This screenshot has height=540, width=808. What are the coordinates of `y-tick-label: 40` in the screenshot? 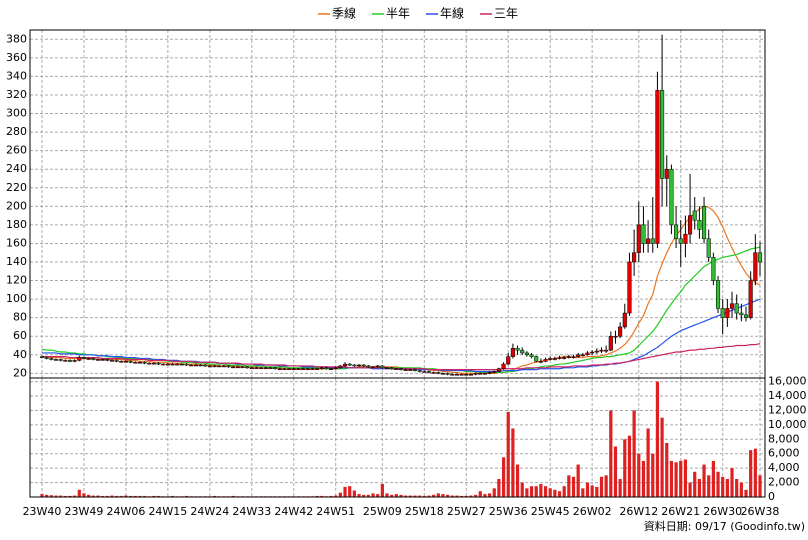 It's located at (20, 354).